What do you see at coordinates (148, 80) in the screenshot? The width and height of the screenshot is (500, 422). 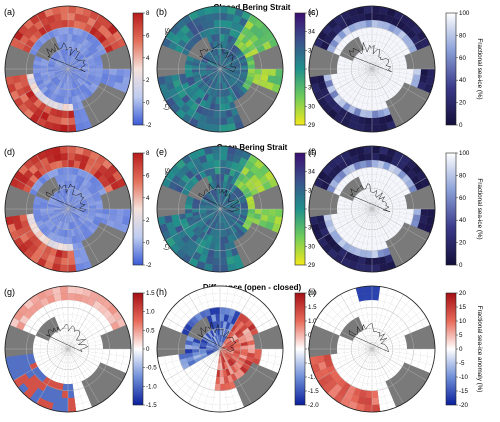 I see `colorbar-tick-label: 2` at bounding box center [148, 80].